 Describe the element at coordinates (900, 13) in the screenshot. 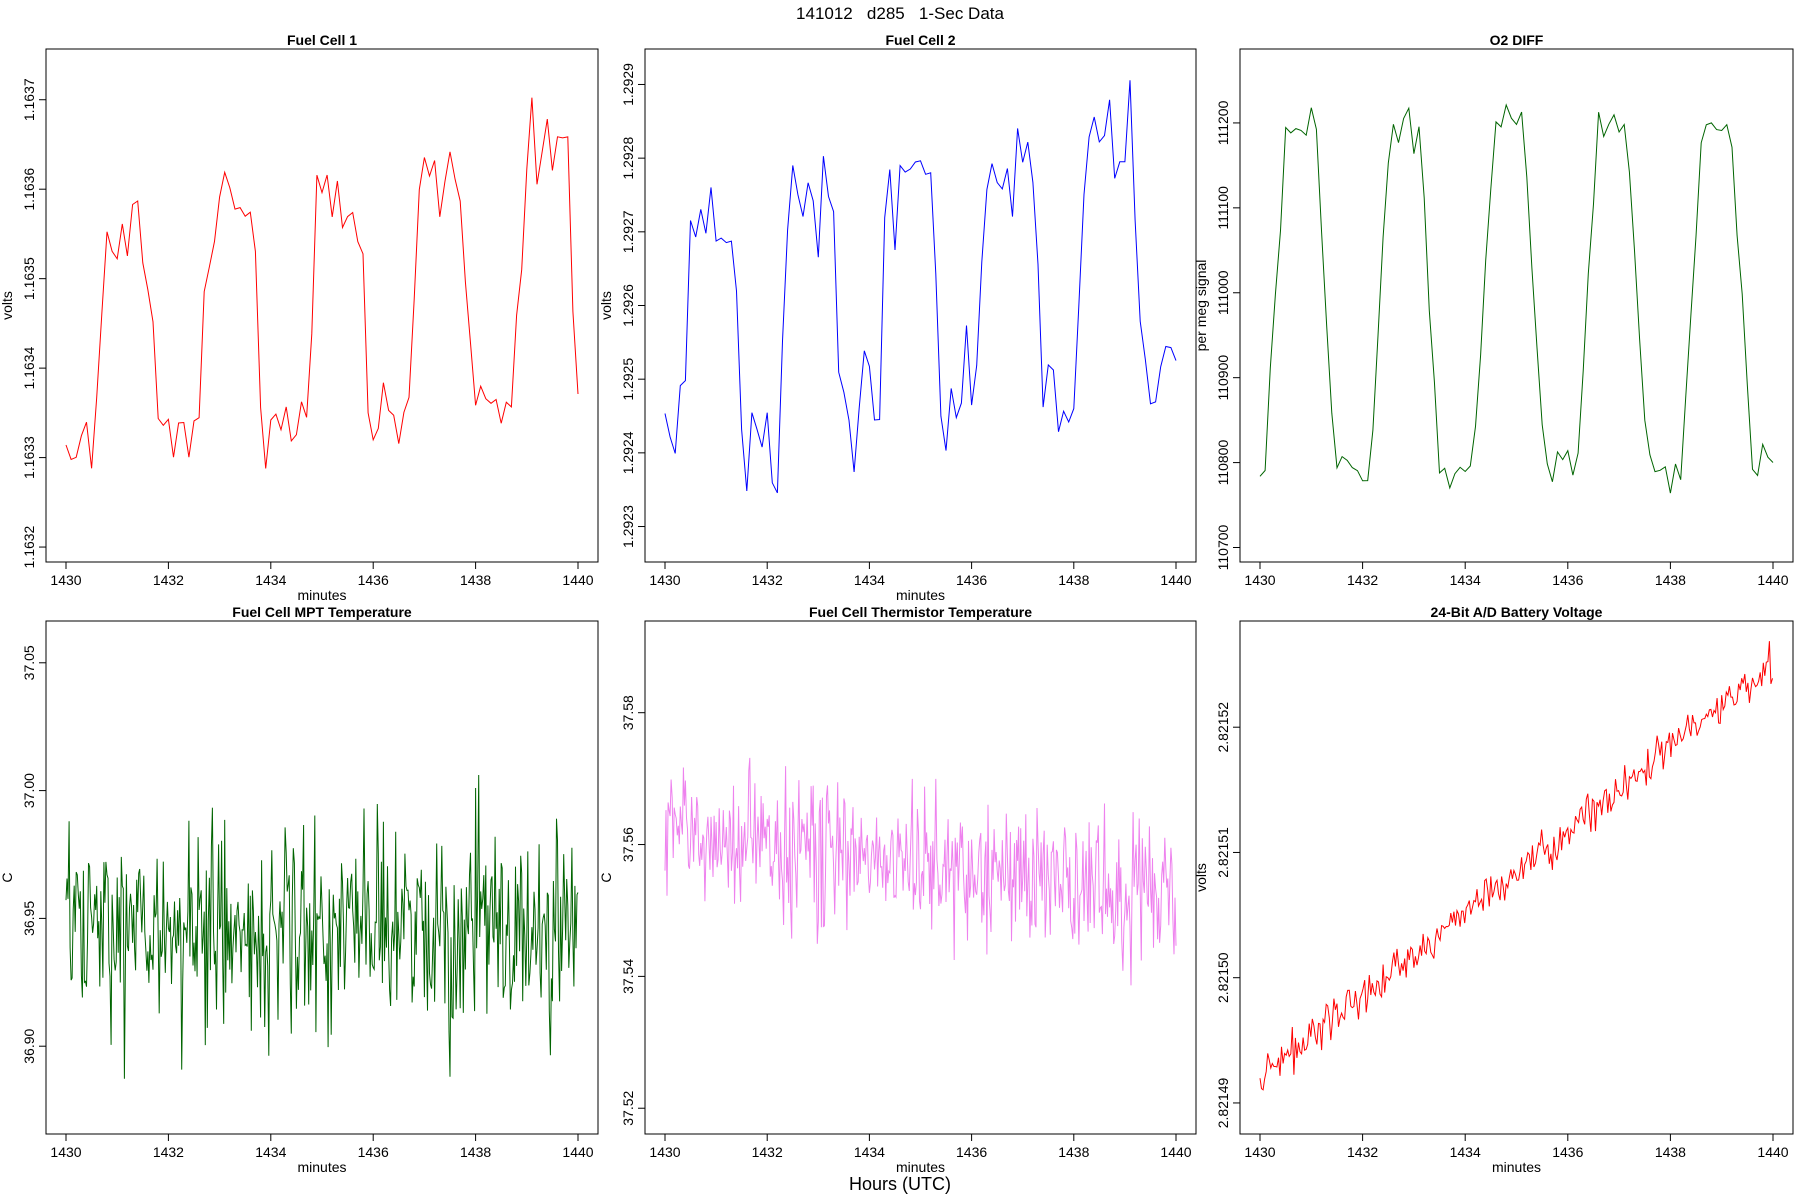

I see `figure-title: 141012 d285 1-Sec Data` at that location.